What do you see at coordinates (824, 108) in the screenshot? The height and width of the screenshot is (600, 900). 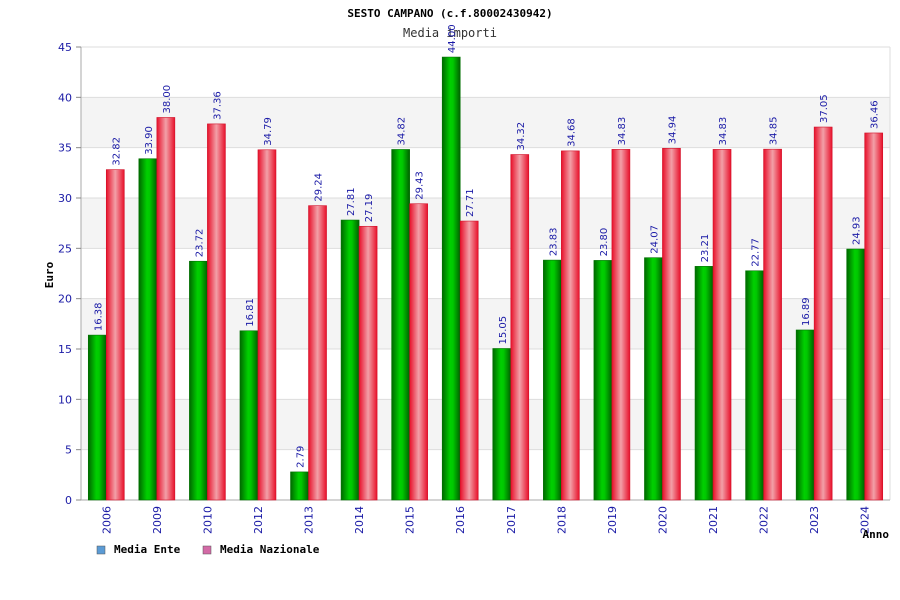 I see `value-label-media-nazionale: 37.05` at bounding box center [824, 108].